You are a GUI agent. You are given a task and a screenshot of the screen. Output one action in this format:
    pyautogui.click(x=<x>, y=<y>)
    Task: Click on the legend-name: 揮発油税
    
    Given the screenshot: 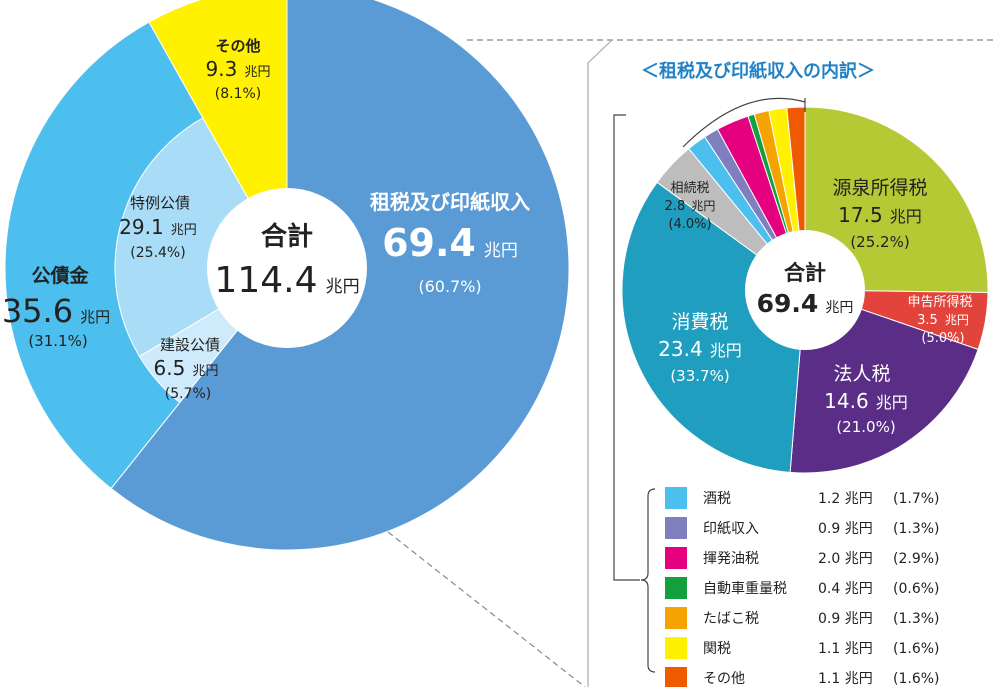 What is the action you would take?
    pyautogui.click(x=731, y=559)
    